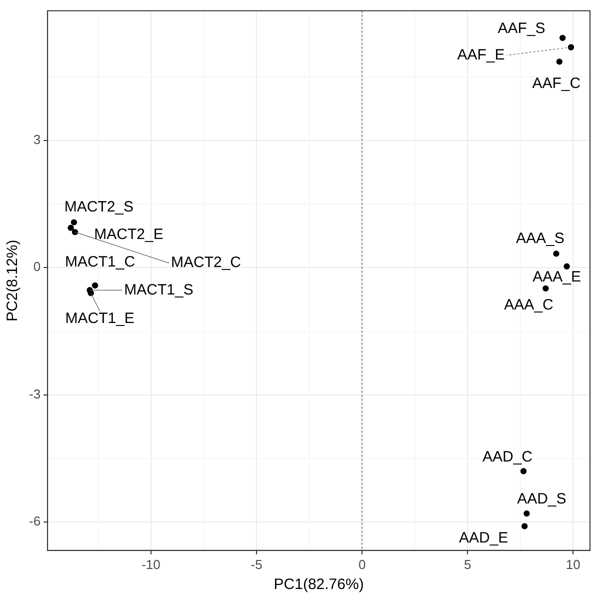 Image resolution: width=595 pixels, height=594 pixels. I want to click on annotation: MACT1_C, so click(100, 262).